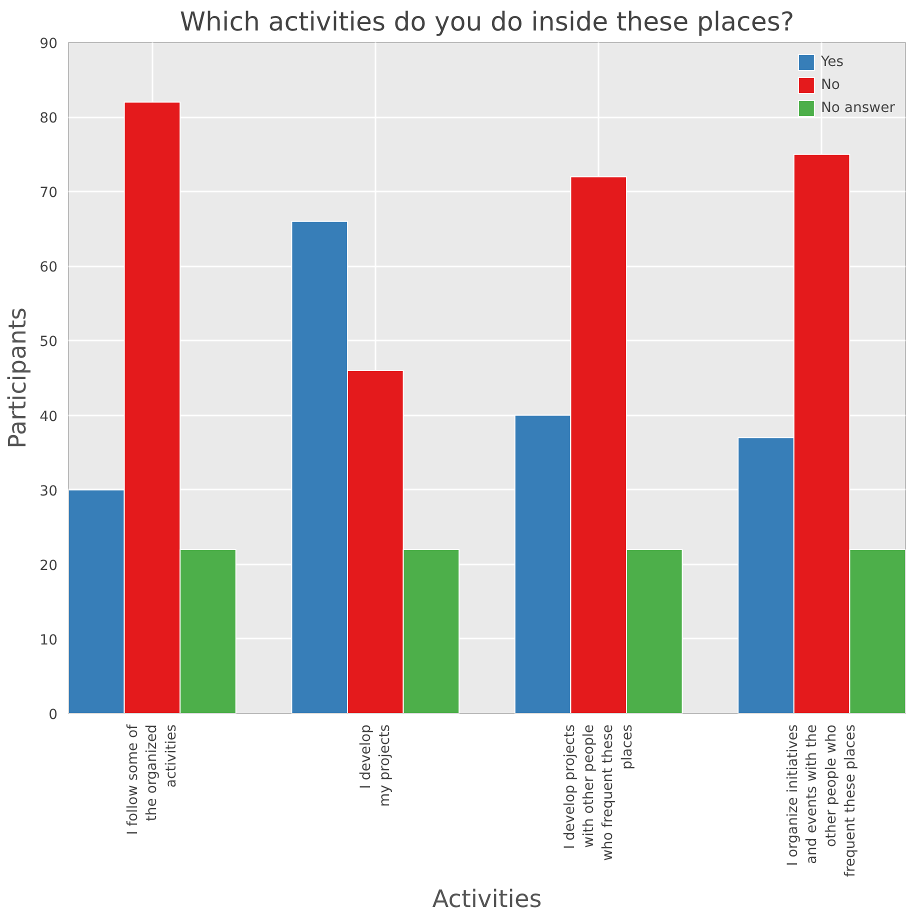  Describe the element at coordinates (830, 85) in the screenshot. I see `legend-label: No` at that location.